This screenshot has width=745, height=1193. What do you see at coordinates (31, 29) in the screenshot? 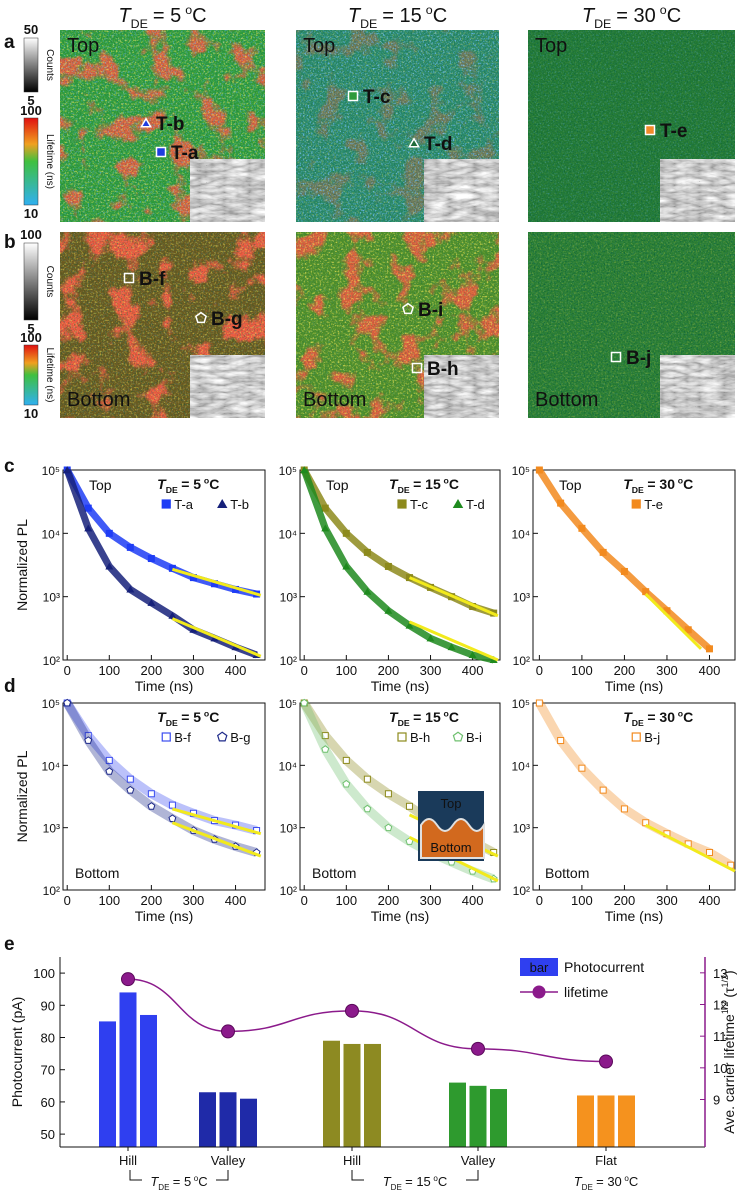
I see `colorbar-tick: 50` at bounding box center [31, 29].